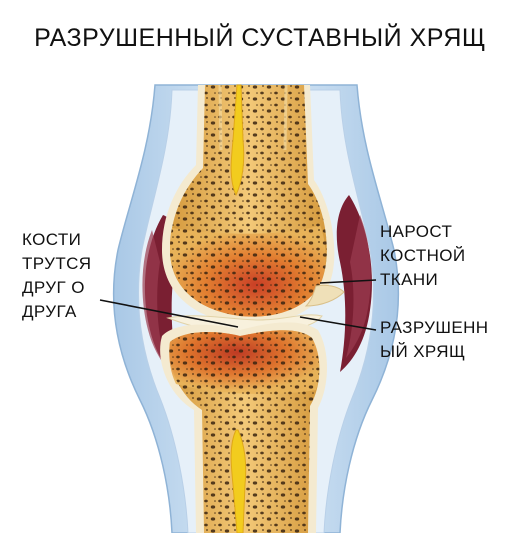  I want to click on pointer-line-bones, so click(169, 313).